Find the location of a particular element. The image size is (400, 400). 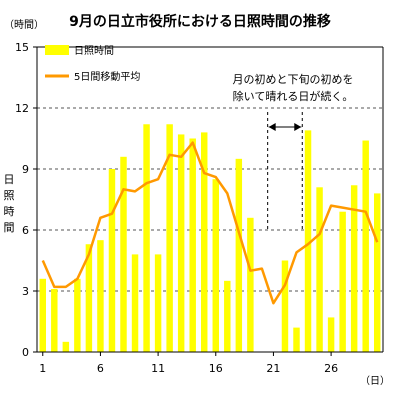

y-tick-label-1: 3 is located at coordinates (25, 291).